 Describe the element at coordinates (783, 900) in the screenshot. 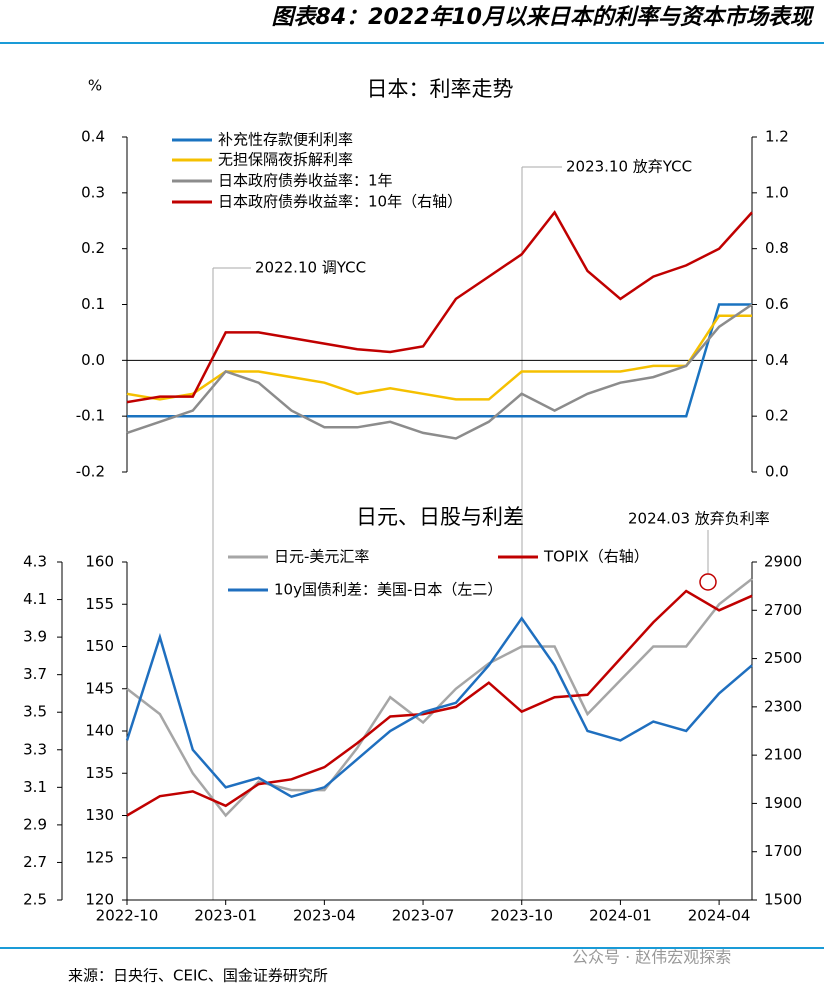

I see `tick-label: 1500` at that location.